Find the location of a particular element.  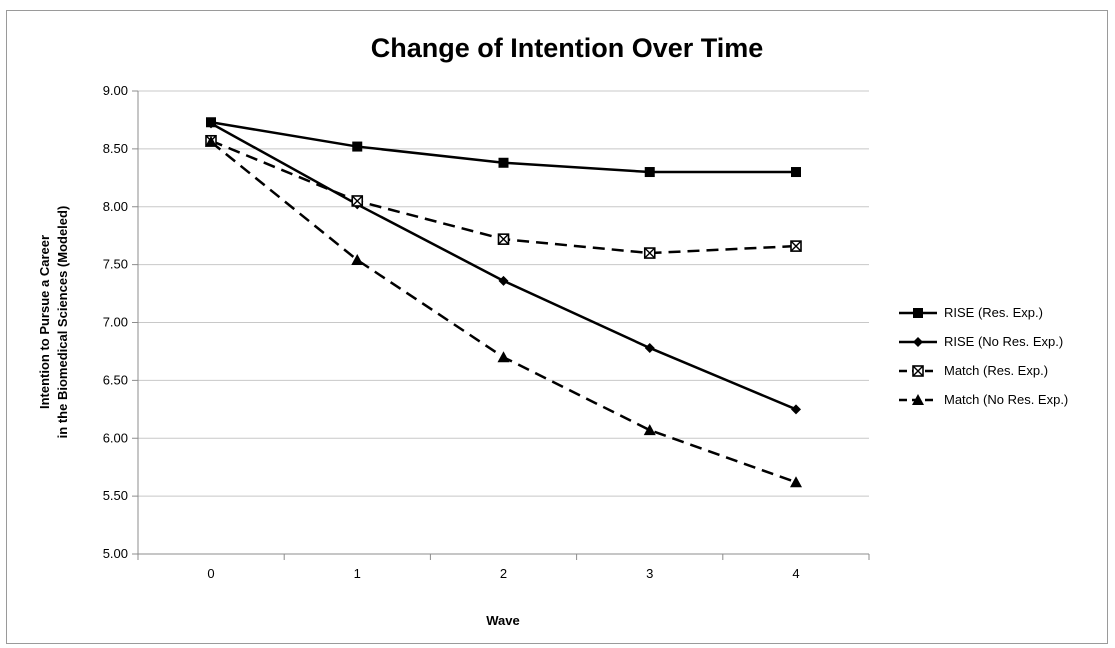

y-tick-label: 5.00 is located at coordinates (115, 553).